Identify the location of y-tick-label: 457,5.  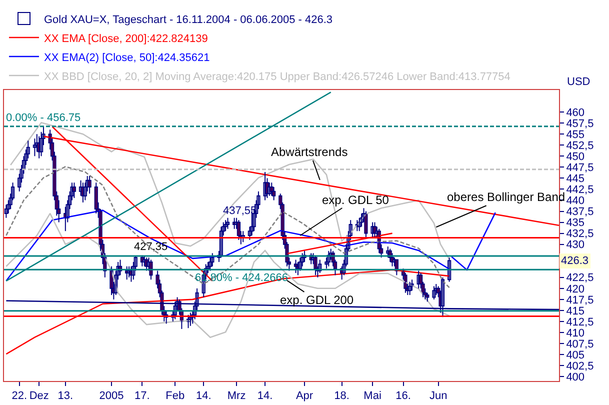
(580, 124).